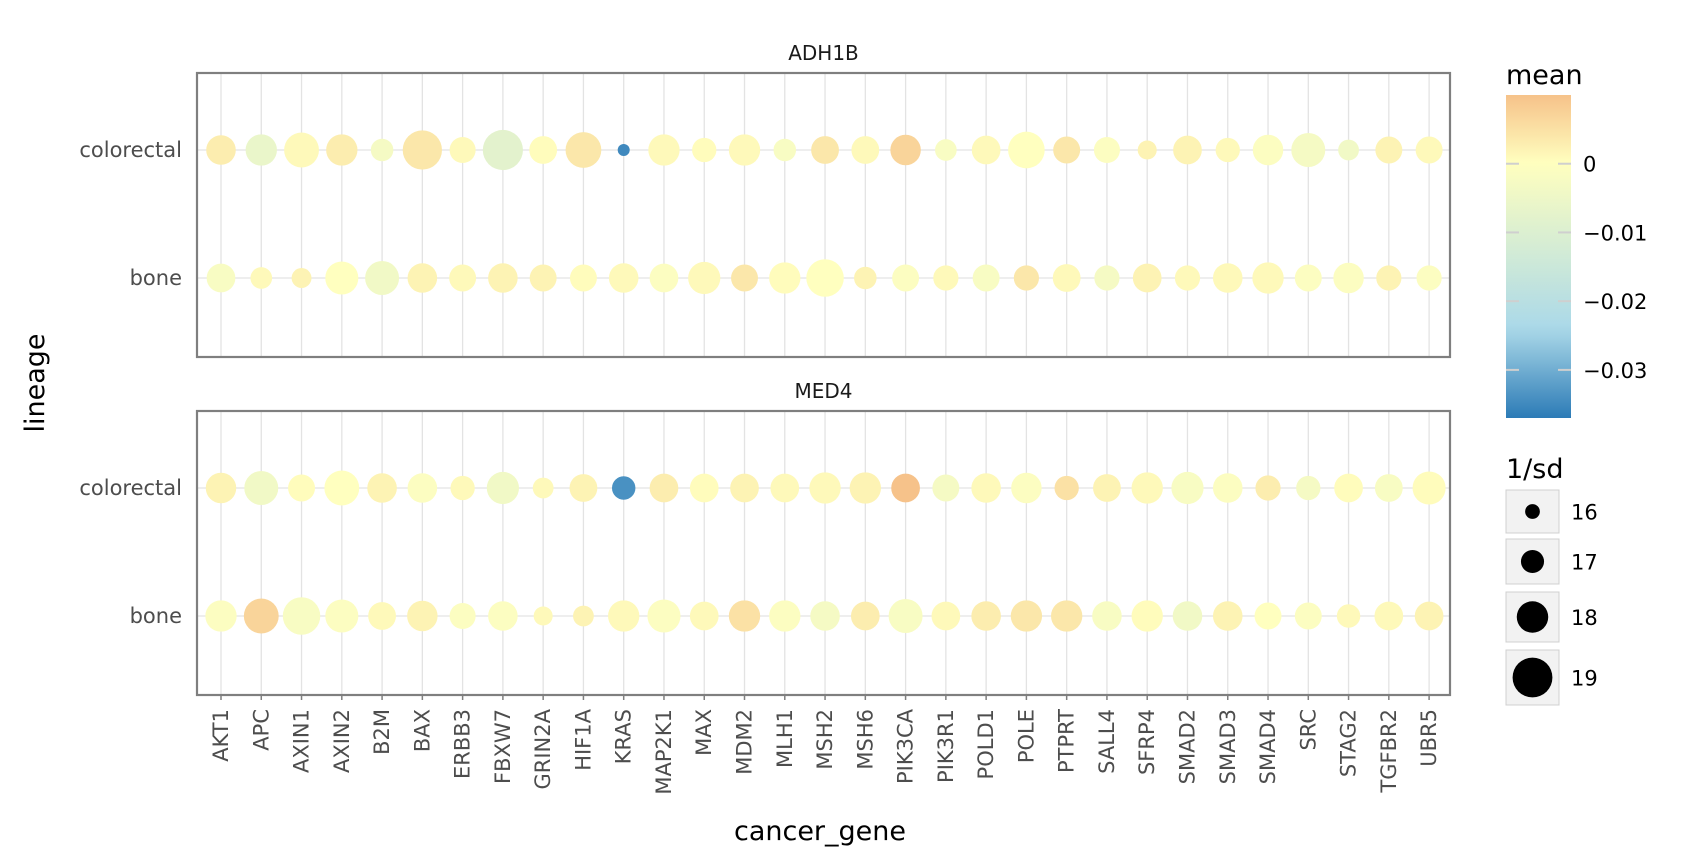  Describe the element at coordinates (946, 746) in the screenshot. I see `x-tick-label: PIK3R1` at that location.